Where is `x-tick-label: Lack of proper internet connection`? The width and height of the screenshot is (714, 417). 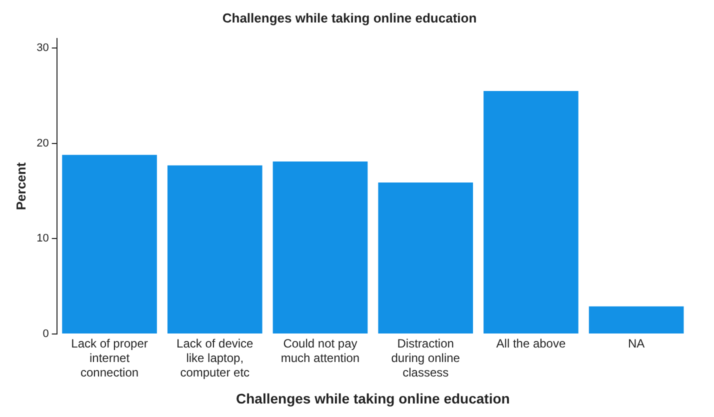 x-tick-label: Lack of proper internet connection is located at coordinates (109, 358).